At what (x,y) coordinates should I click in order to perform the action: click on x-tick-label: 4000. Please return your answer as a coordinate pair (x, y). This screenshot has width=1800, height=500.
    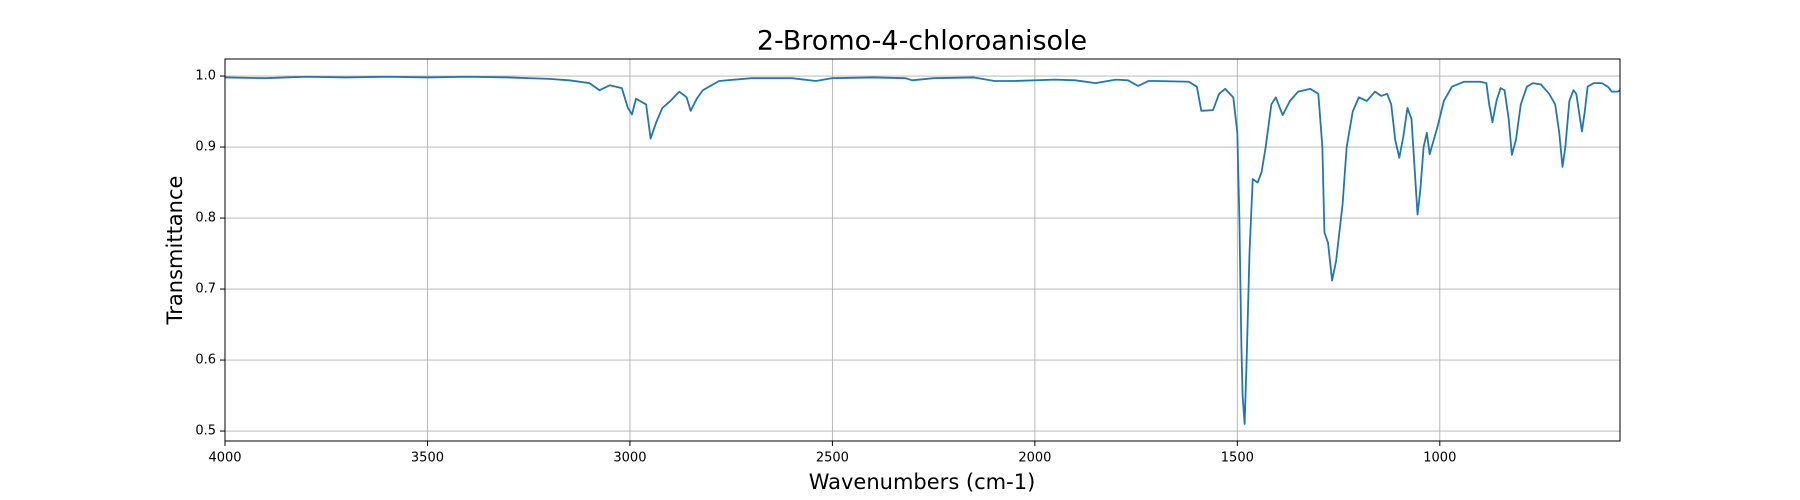
    Looking at the image, I should click on (224, 458).